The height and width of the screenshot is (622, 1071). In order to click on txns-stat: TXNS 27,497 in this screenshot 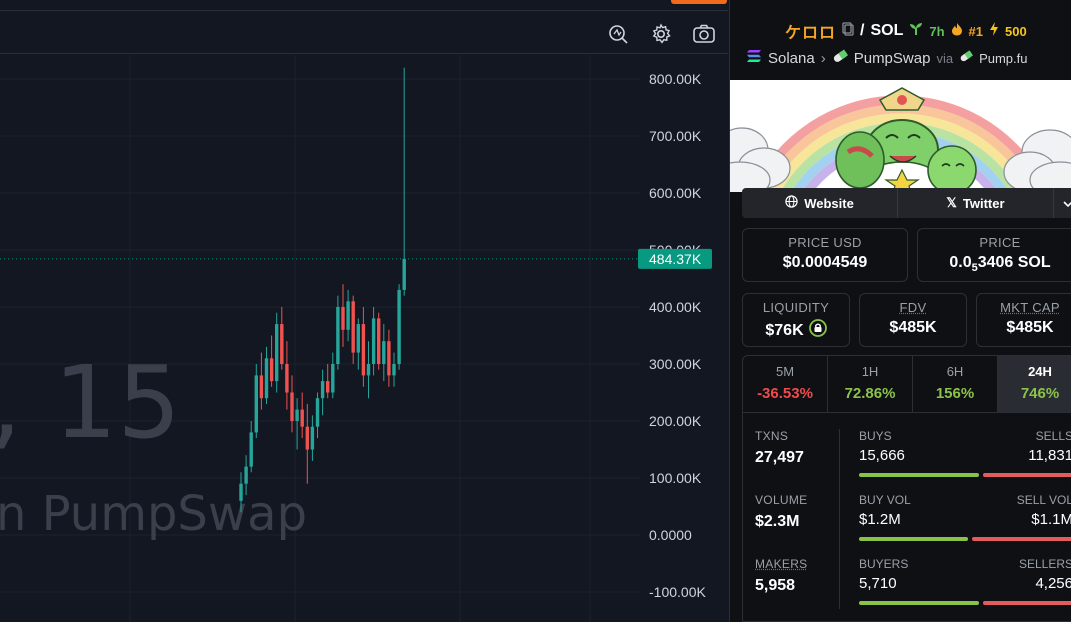, I will do `click(779, 448)`.